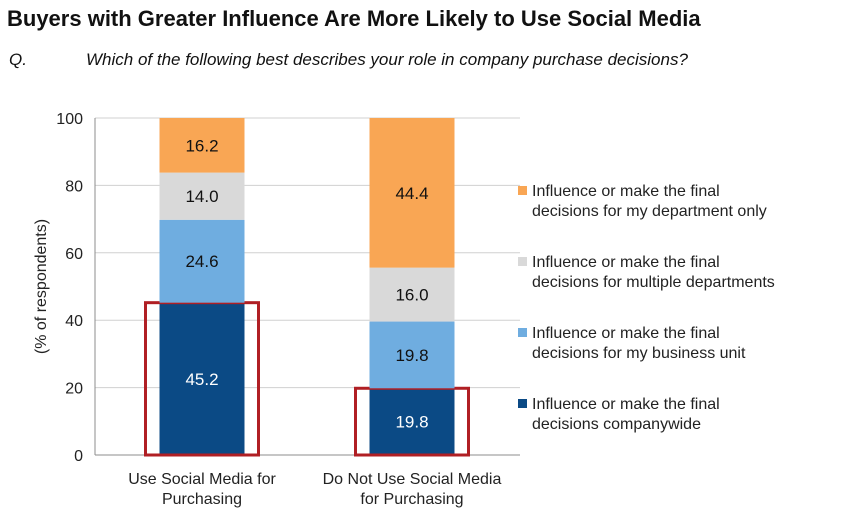 Image resolution: width=858 pixels, height=523 pixels. I want to click on data-label: 14.0, so click(201, 196).